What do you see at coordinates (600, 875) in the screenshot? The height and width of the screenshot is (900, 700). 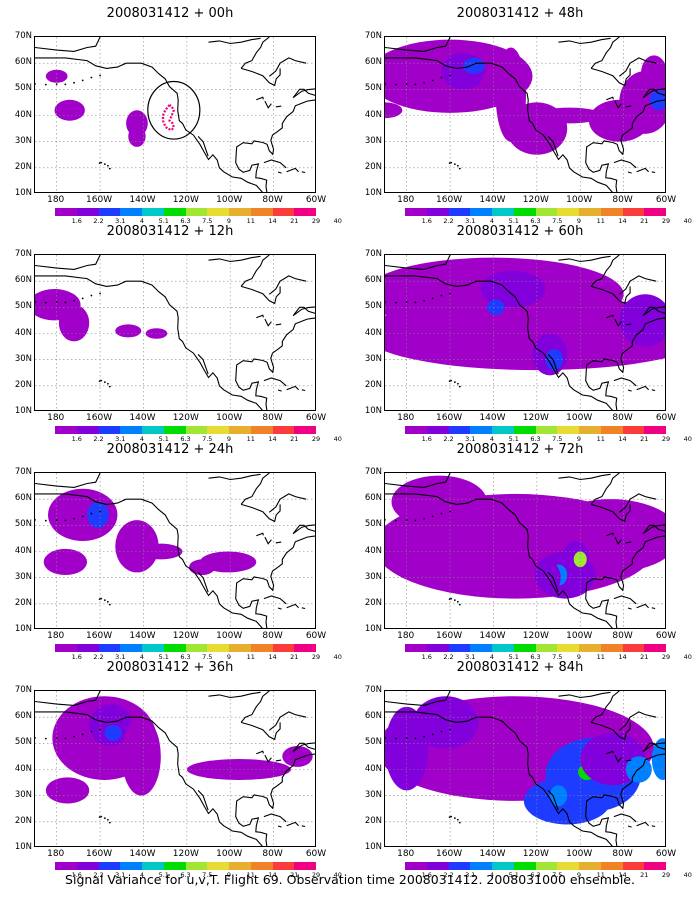 I see `colorbar-label: 11` at bounding box center [600, 875].